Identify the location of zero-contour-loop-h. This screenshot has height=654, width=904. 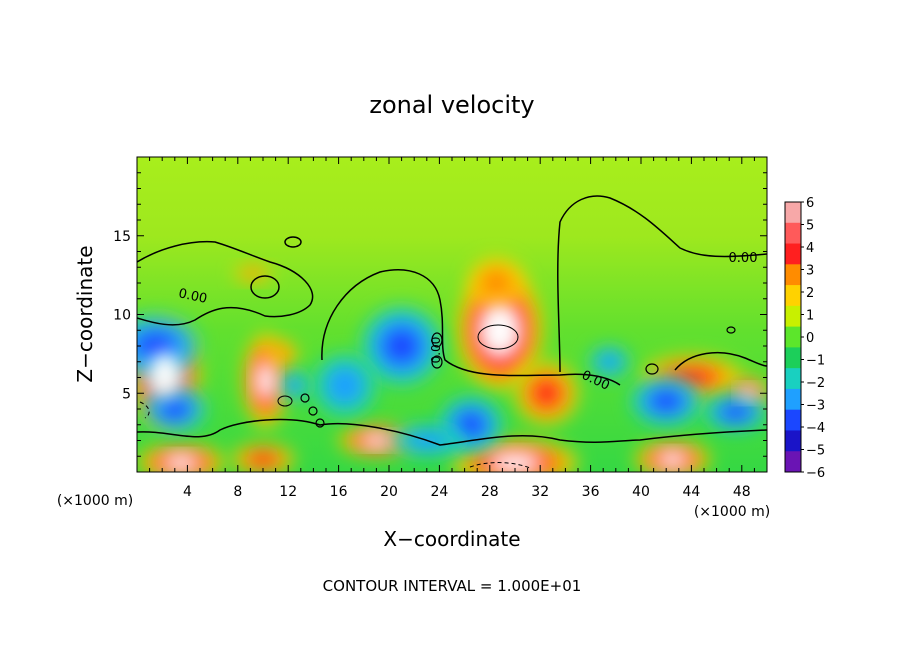
(652, 369).